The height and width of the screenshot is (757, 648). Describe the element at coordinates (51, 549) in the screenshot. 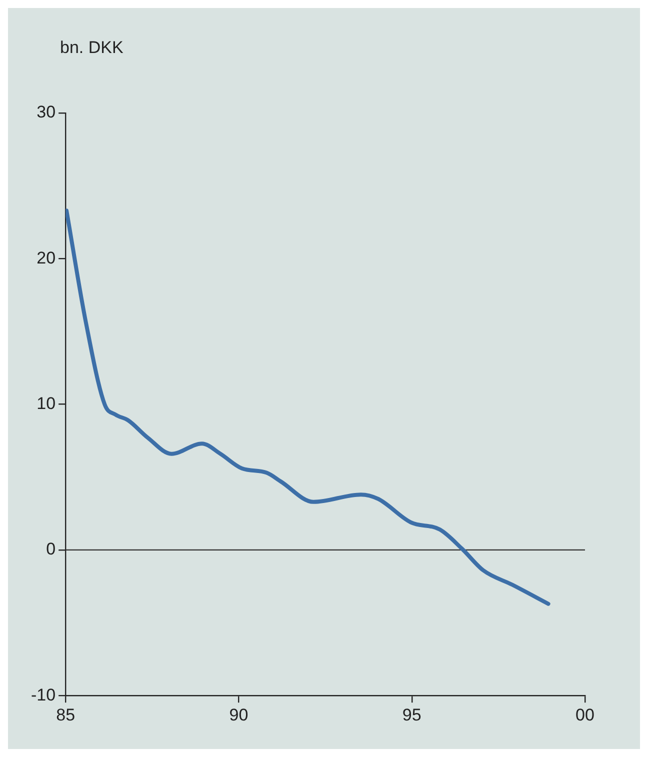

I see `y-tick-label: 0` at that location.